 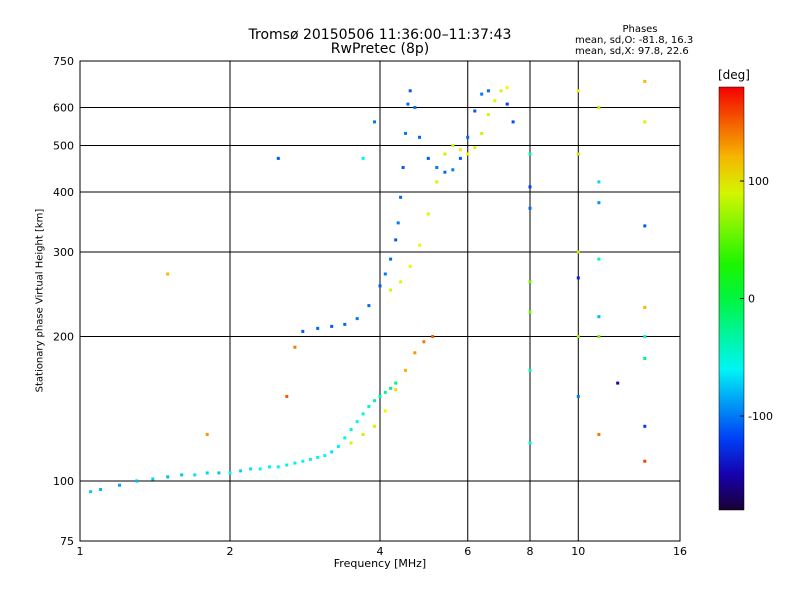 What do you see at coordinates (758, 181) in the screenshot?
I see `colorbar-tick-label: 100` at bounding box center [758, 181].